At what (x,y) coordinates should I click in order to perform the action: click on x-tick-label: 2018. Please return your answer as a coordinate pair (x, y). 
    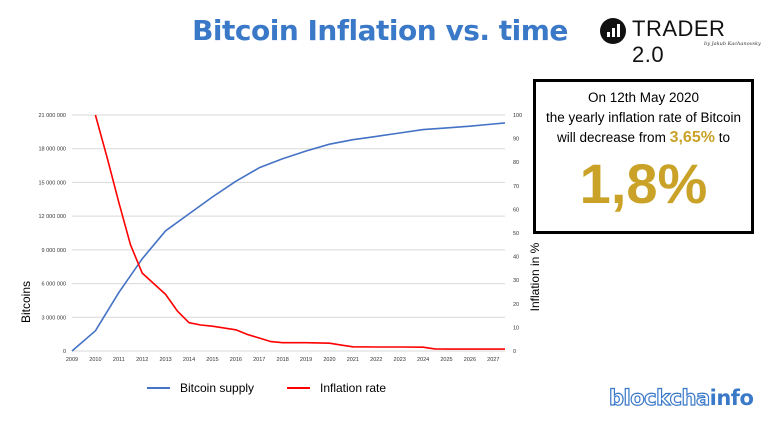
    Looking at the image, I should click on (283, 360).